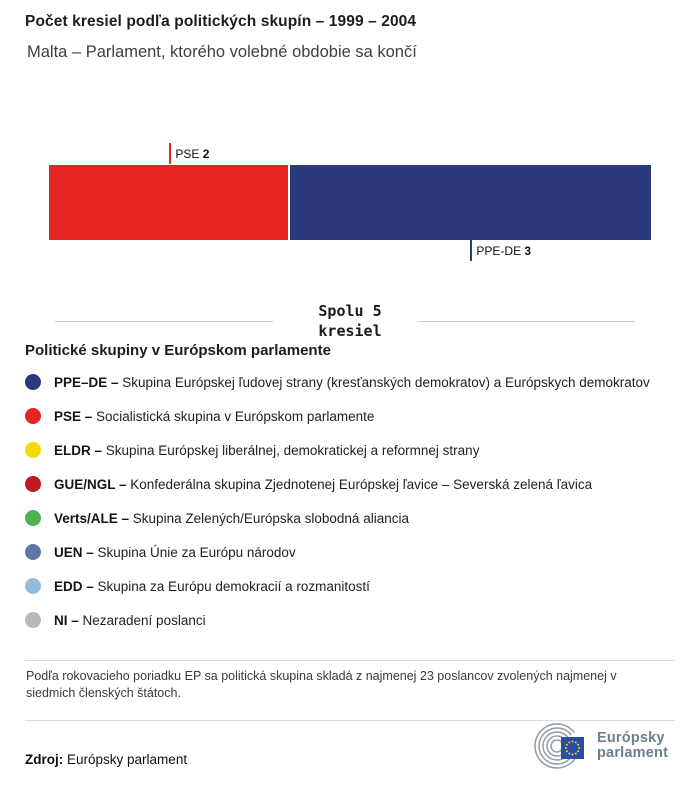 This screenshot has height=786, width=700. What do you see at coordinates (144, 620) in the screenshot?
I see `legend-desc-ni: Nezaradení poslanci` at bounding box center [144, 620].